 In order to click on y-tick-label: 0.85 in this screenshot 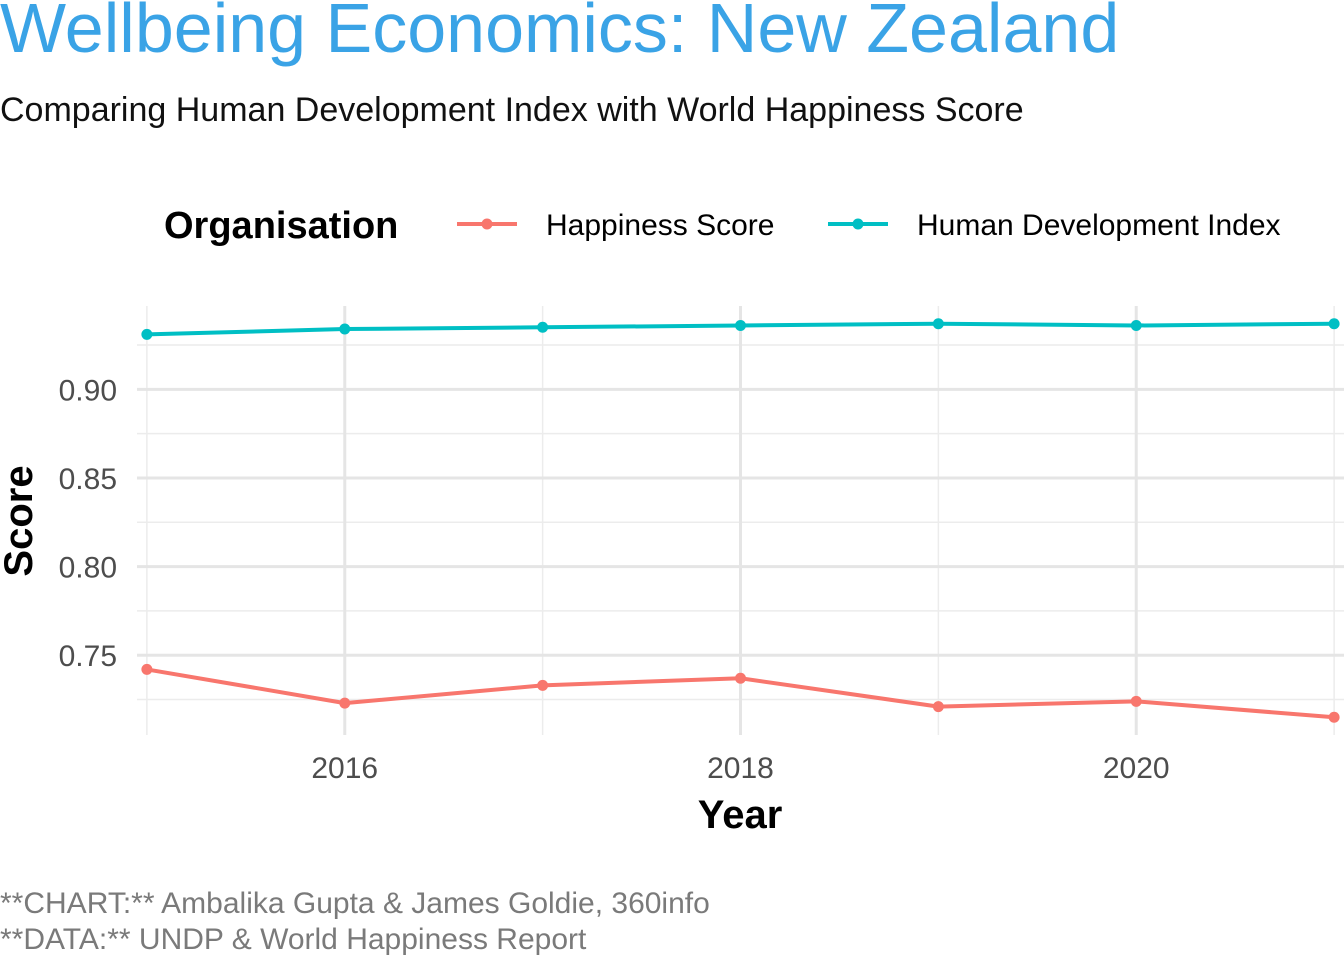, I will do `click(88, 479)`.